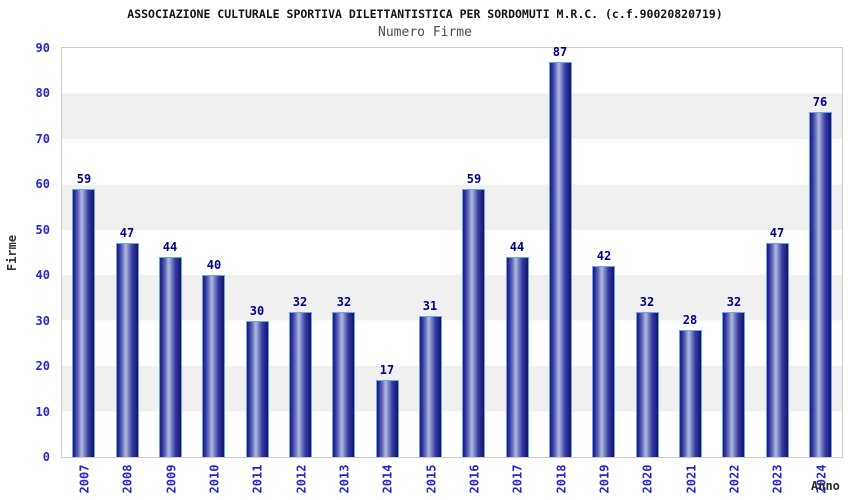  I want to click on x-tick-2020: 2020, so click(647, 479).